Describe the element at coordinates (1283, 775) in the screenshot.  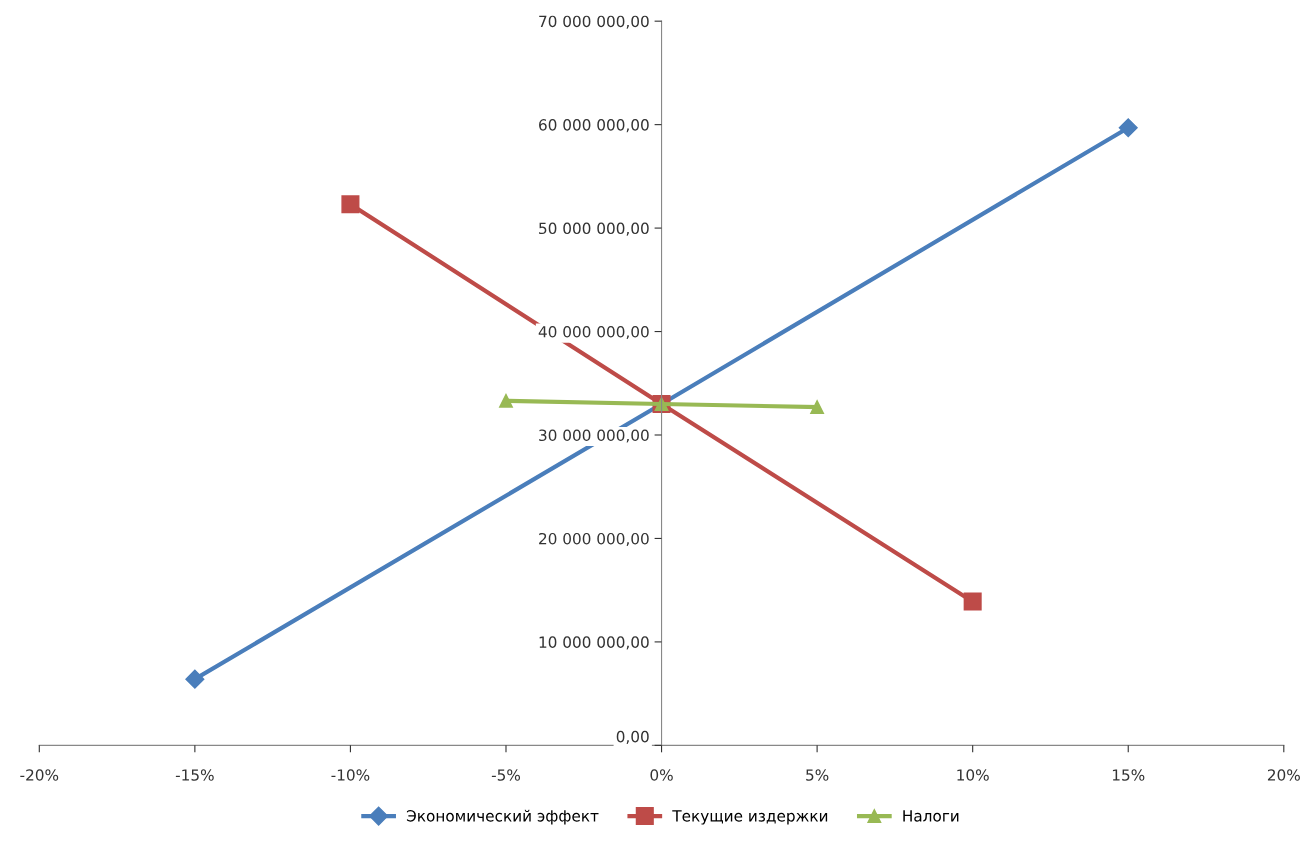
I see `x-tick-label: 20%` at that location.